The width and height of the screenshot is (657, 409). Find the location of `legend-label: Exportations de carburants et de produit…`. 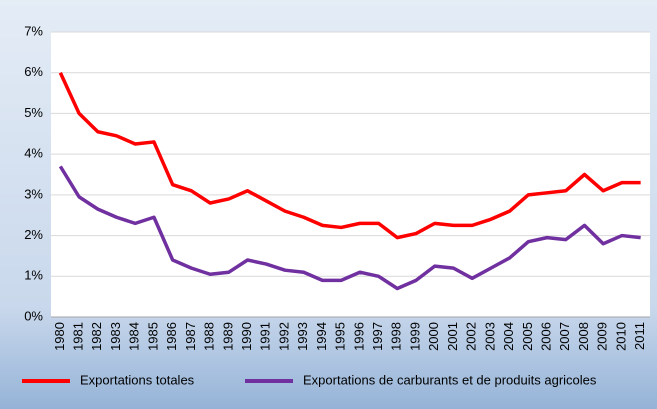

legend-label: Exportations de carburants et de produit… is located at coordinates (450, 379).